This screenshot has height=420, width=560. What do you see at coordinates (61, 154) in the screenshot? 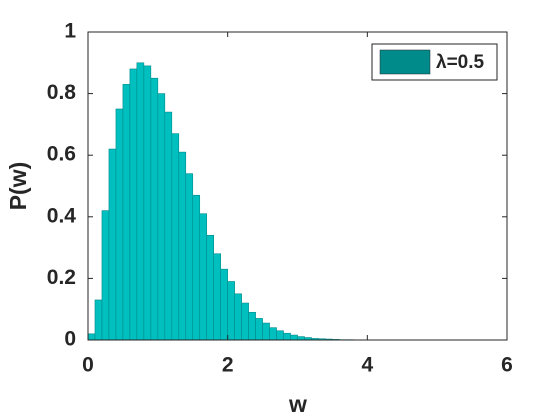
I see `y-tick-label: 0.6` at bounding box center [61, 154].